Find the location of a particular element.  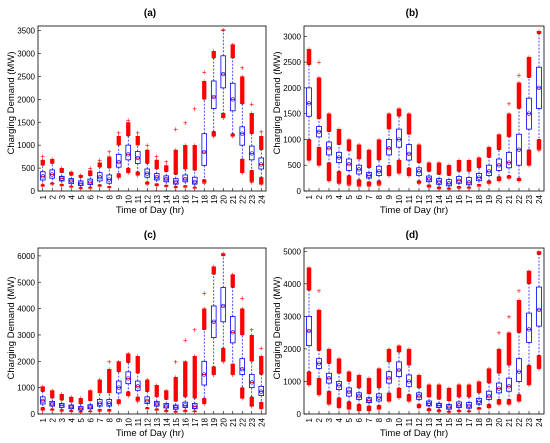

y-tick-label: 5000 is located at coordinates (292, 251).